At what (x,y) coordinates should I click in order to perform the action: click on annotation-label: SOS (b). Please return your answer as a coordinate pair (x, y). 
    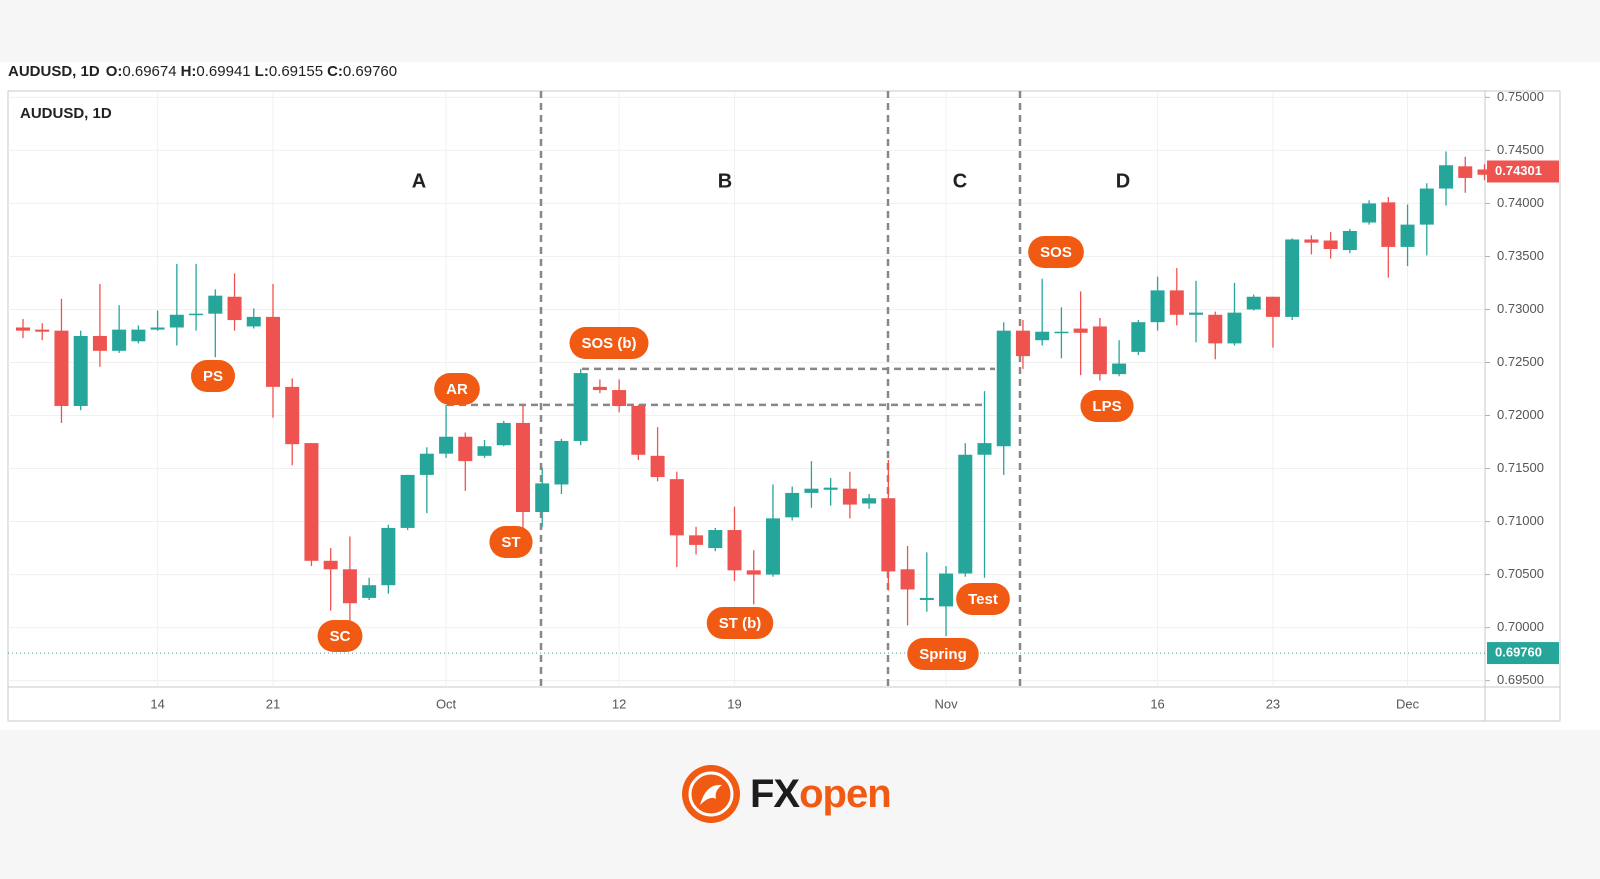
    Looking at the image, I should click on (609, 343).